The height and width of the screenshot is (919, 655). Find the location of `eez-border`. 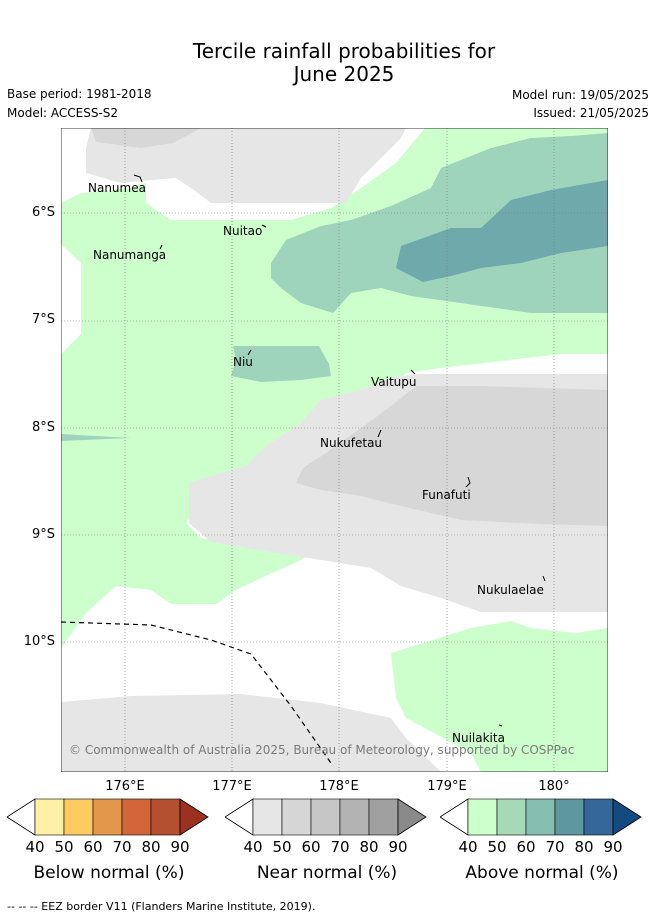

eez-border is located at coordinates (197, 694).